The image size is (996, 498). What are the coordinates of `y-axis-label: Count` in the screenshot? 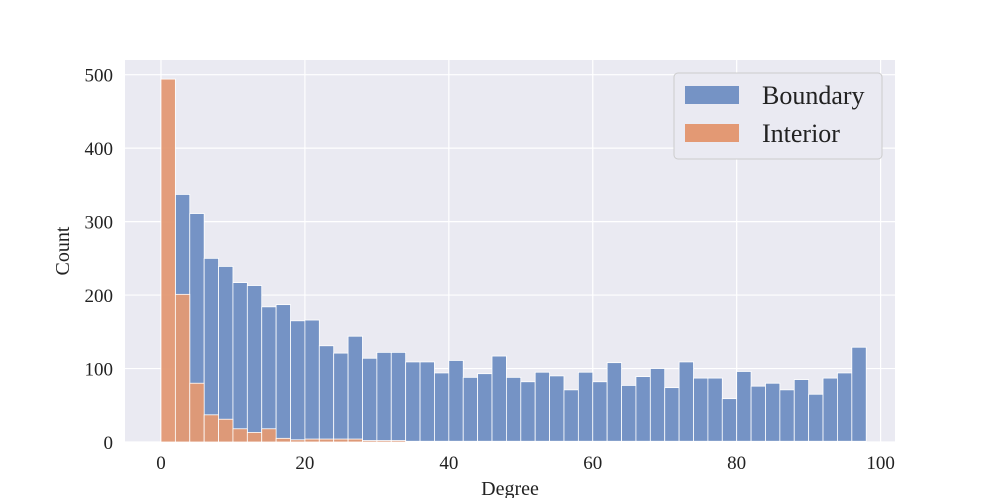 It's located at (63, 250).